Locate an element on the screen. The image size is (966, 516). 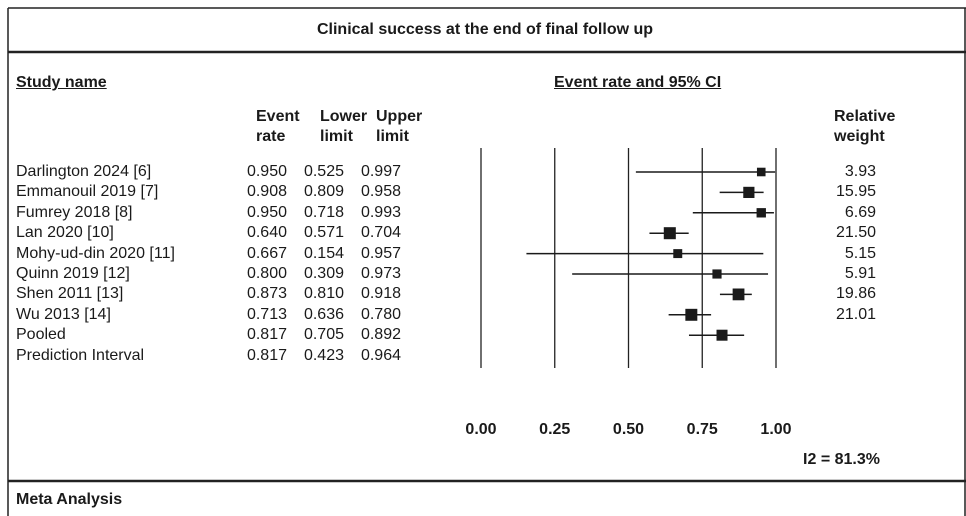
cell-value: 0.780 is located at coordinates (380, 314).